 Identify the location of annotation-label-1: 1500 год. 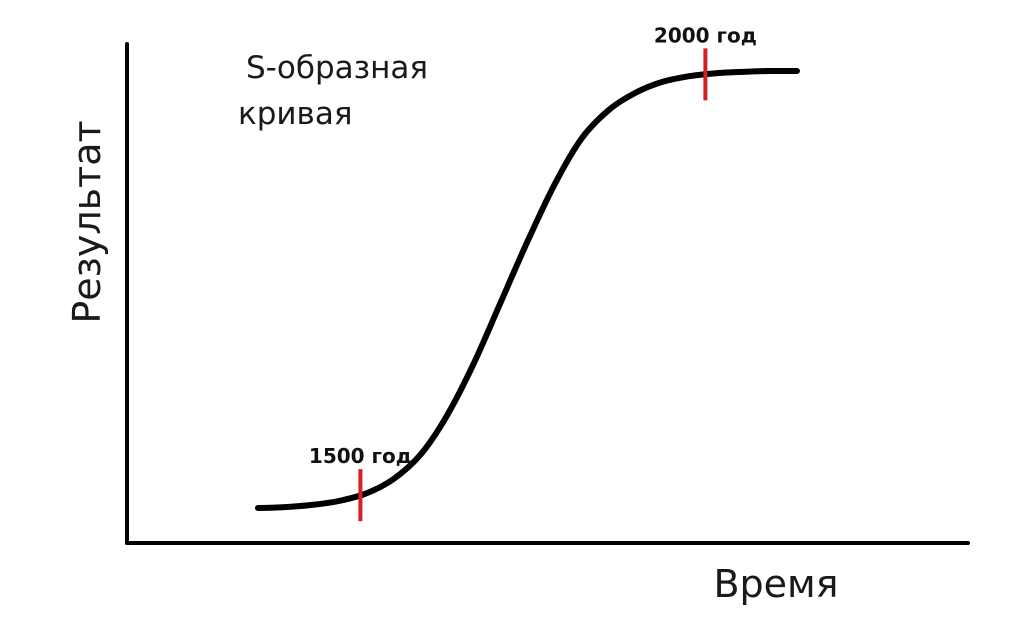
(360, 456).